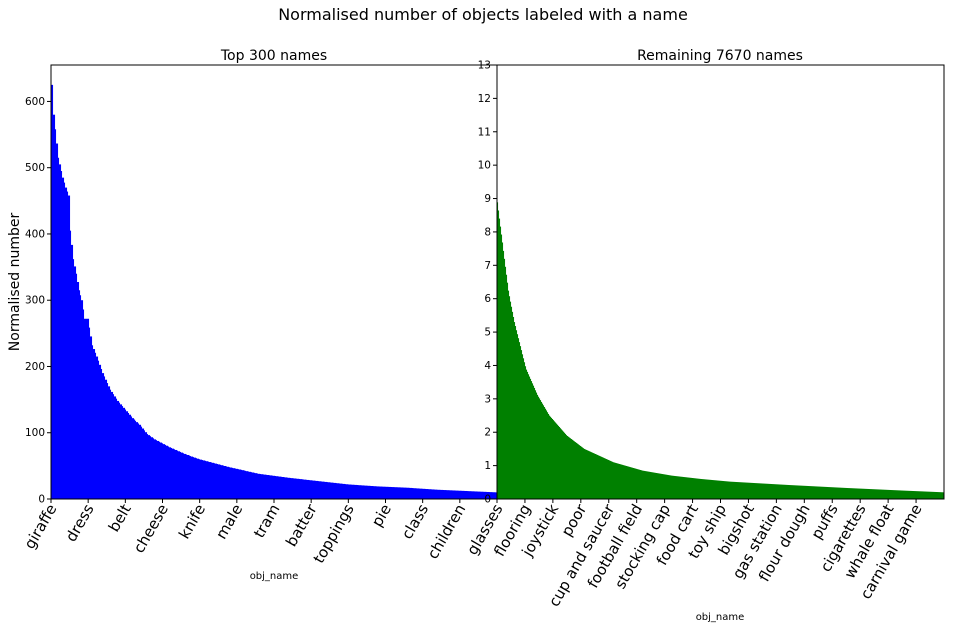 The height and width of the screenshot is (629, 972). Describe the element at coordinates (35, 367) in the screenshot. I see `left-ytick-label: 200` at that location.